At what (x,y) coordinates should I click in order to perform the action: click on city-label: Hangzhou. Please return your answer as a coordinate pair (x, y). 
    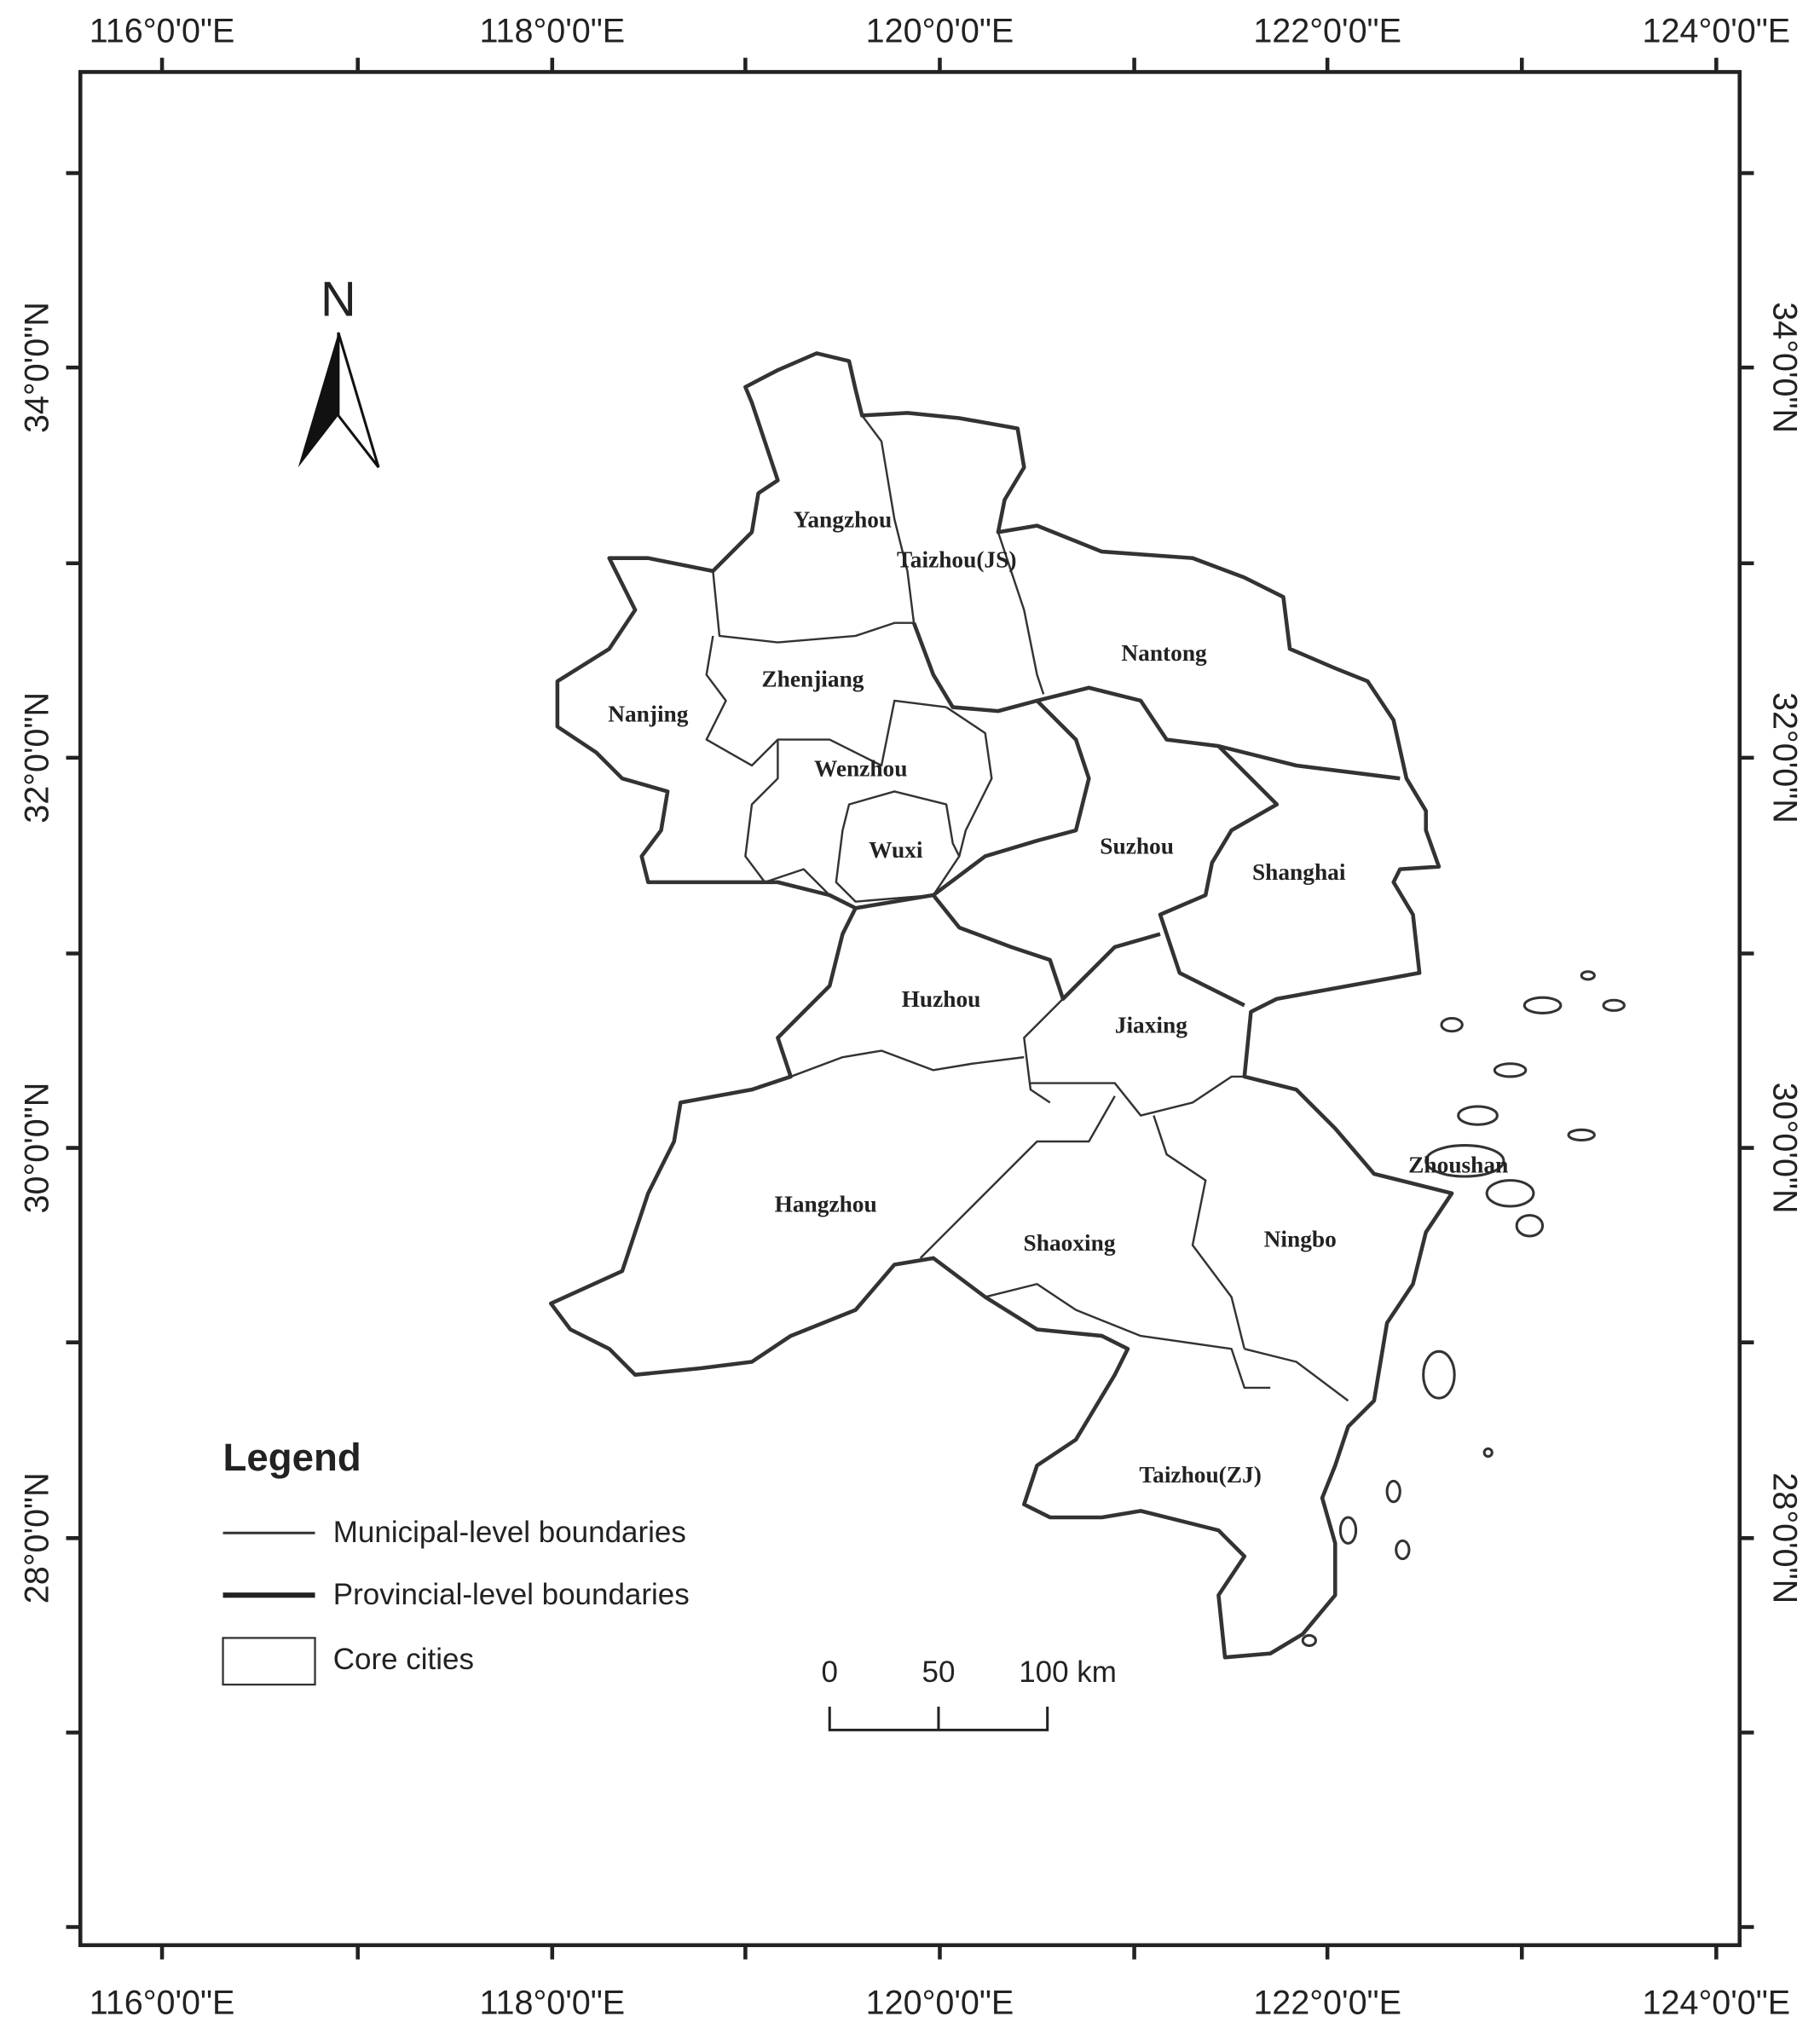
    Looking at the image, I should click on (826, 1203).